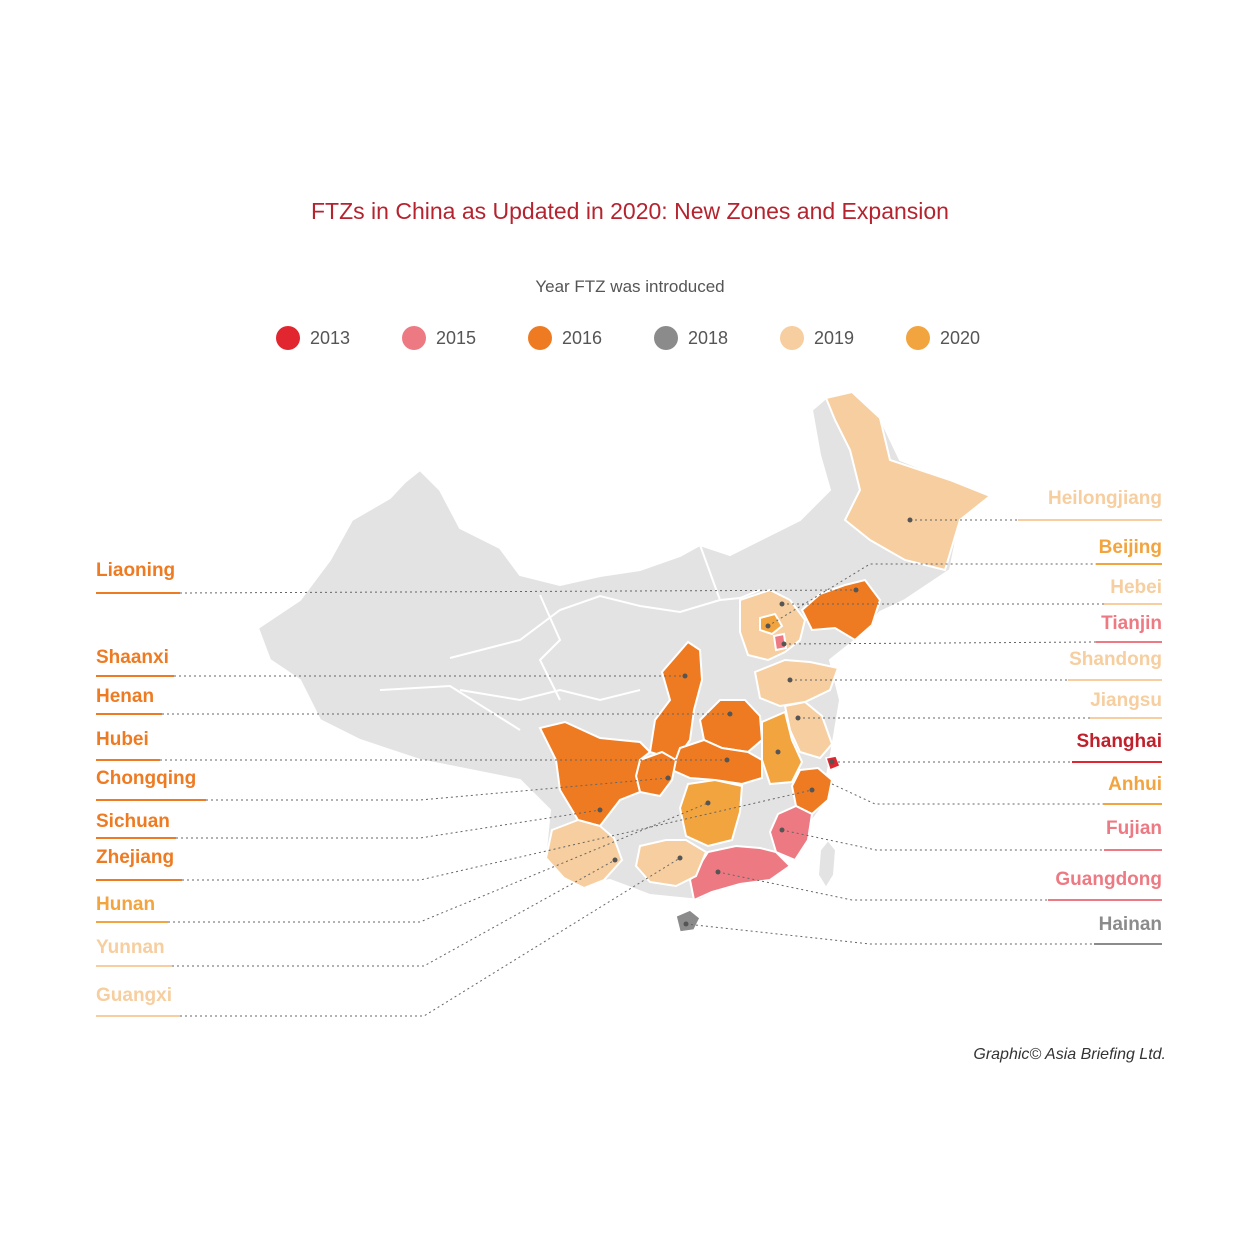 This screenshot has width=1260, height=1260. What do you see at coordinates (718, 872) in the screenshot?
I see `anchor-dot-guangdong` at bounding box center [718, 872].